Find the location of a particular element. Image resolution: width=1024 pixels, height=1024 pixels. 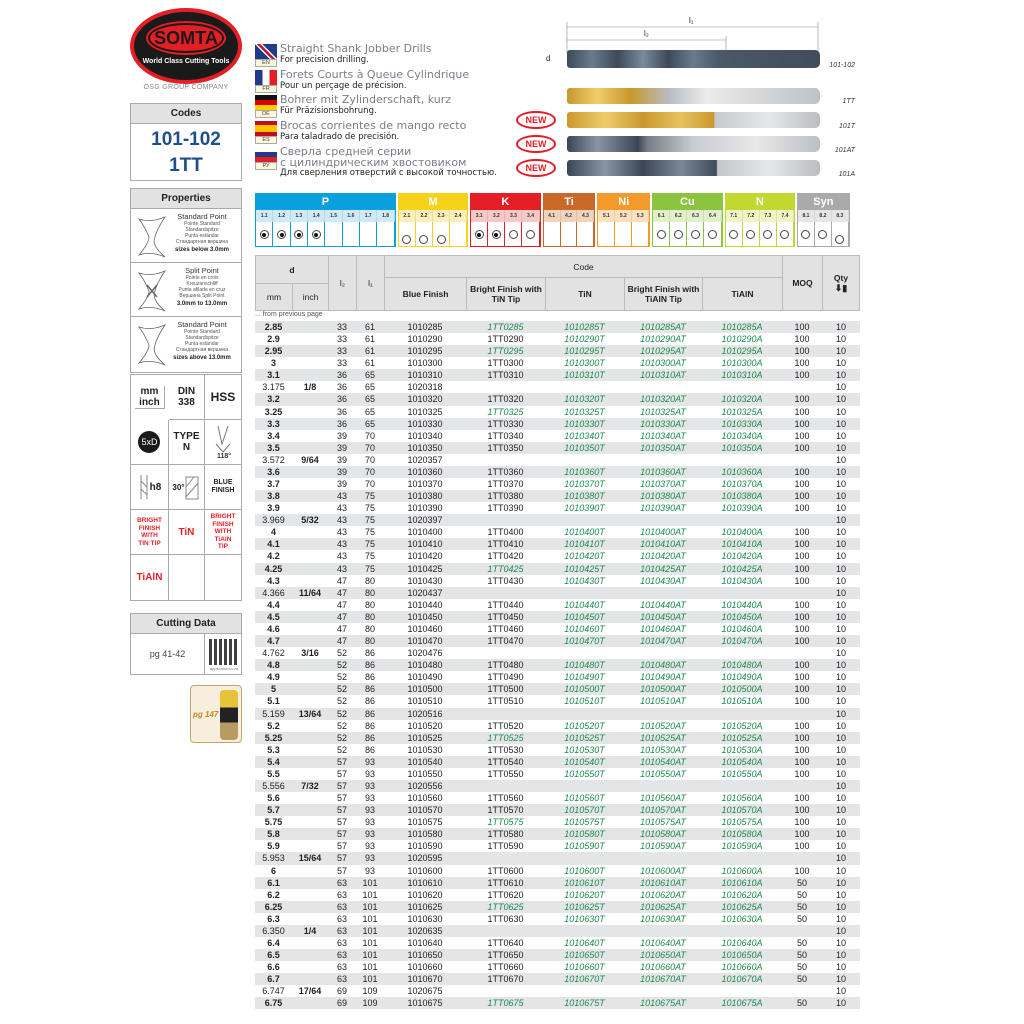

cell-bright_tin: 1TT0350 is located at coordinates (505, 447).